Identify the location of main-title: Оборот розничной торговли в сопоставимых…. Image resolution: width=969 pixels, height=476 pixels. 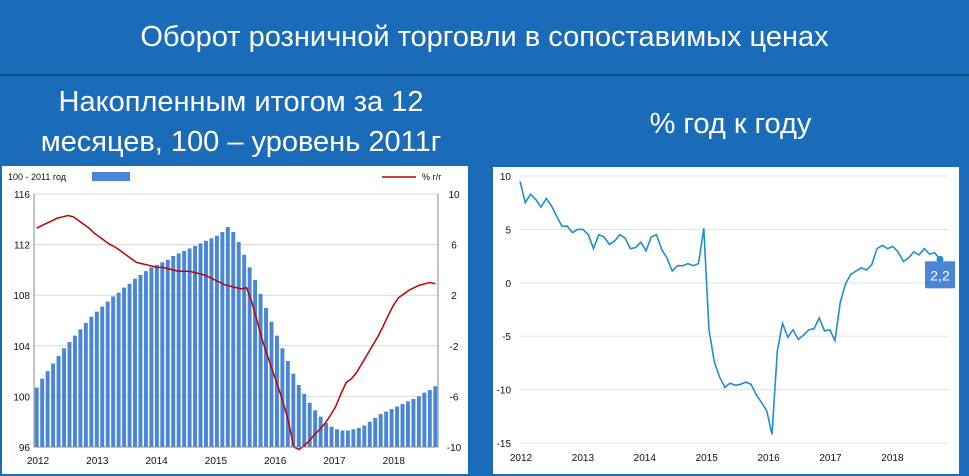
(484, 36).